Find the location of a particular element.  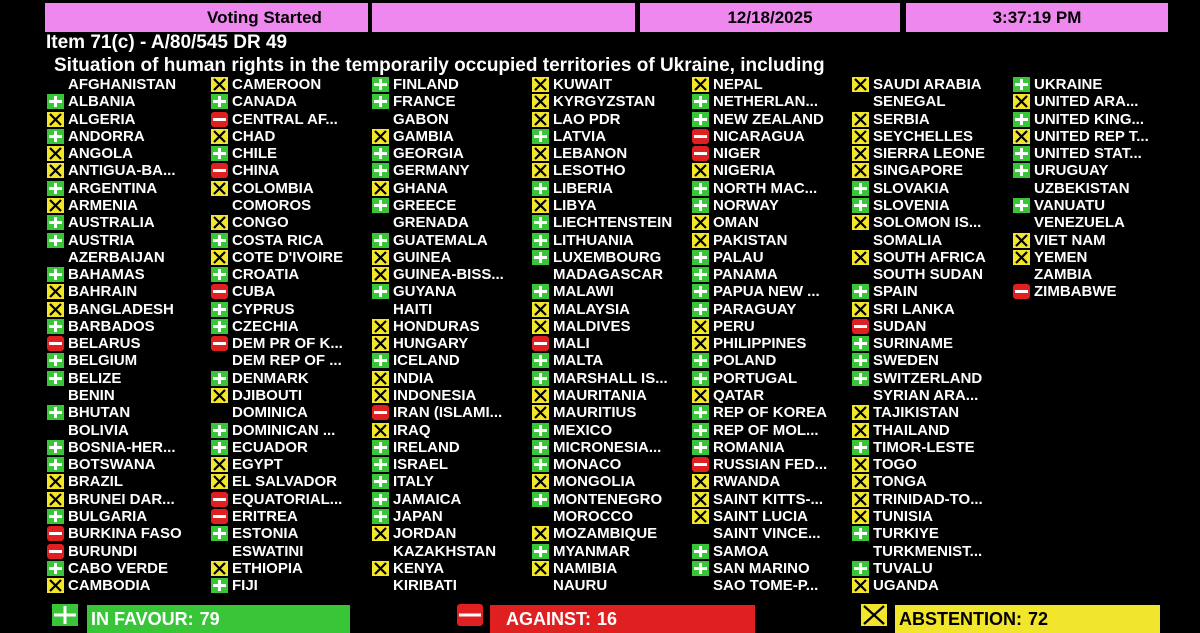

country-name: CONGO is located at coordinates (260, 223).